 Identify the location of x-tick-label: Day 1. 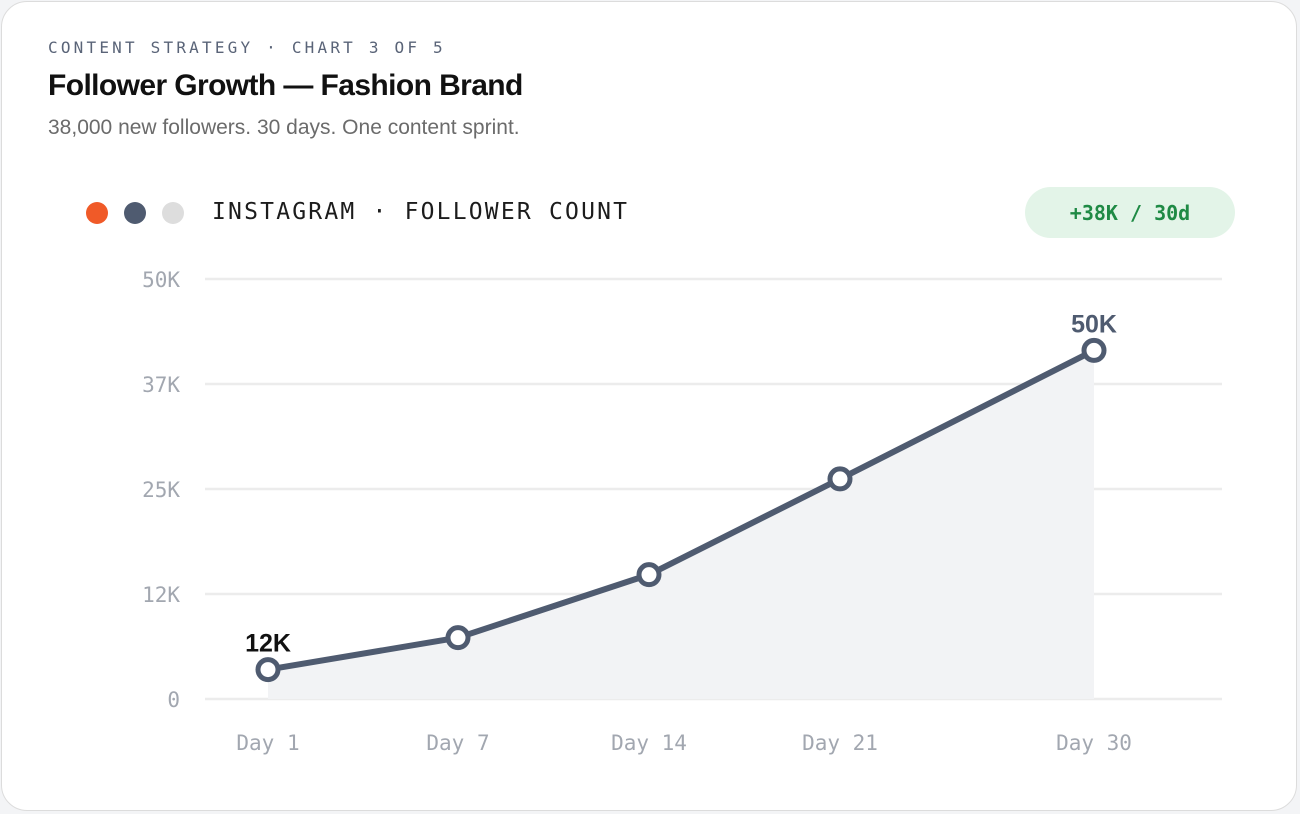
(267, 743).